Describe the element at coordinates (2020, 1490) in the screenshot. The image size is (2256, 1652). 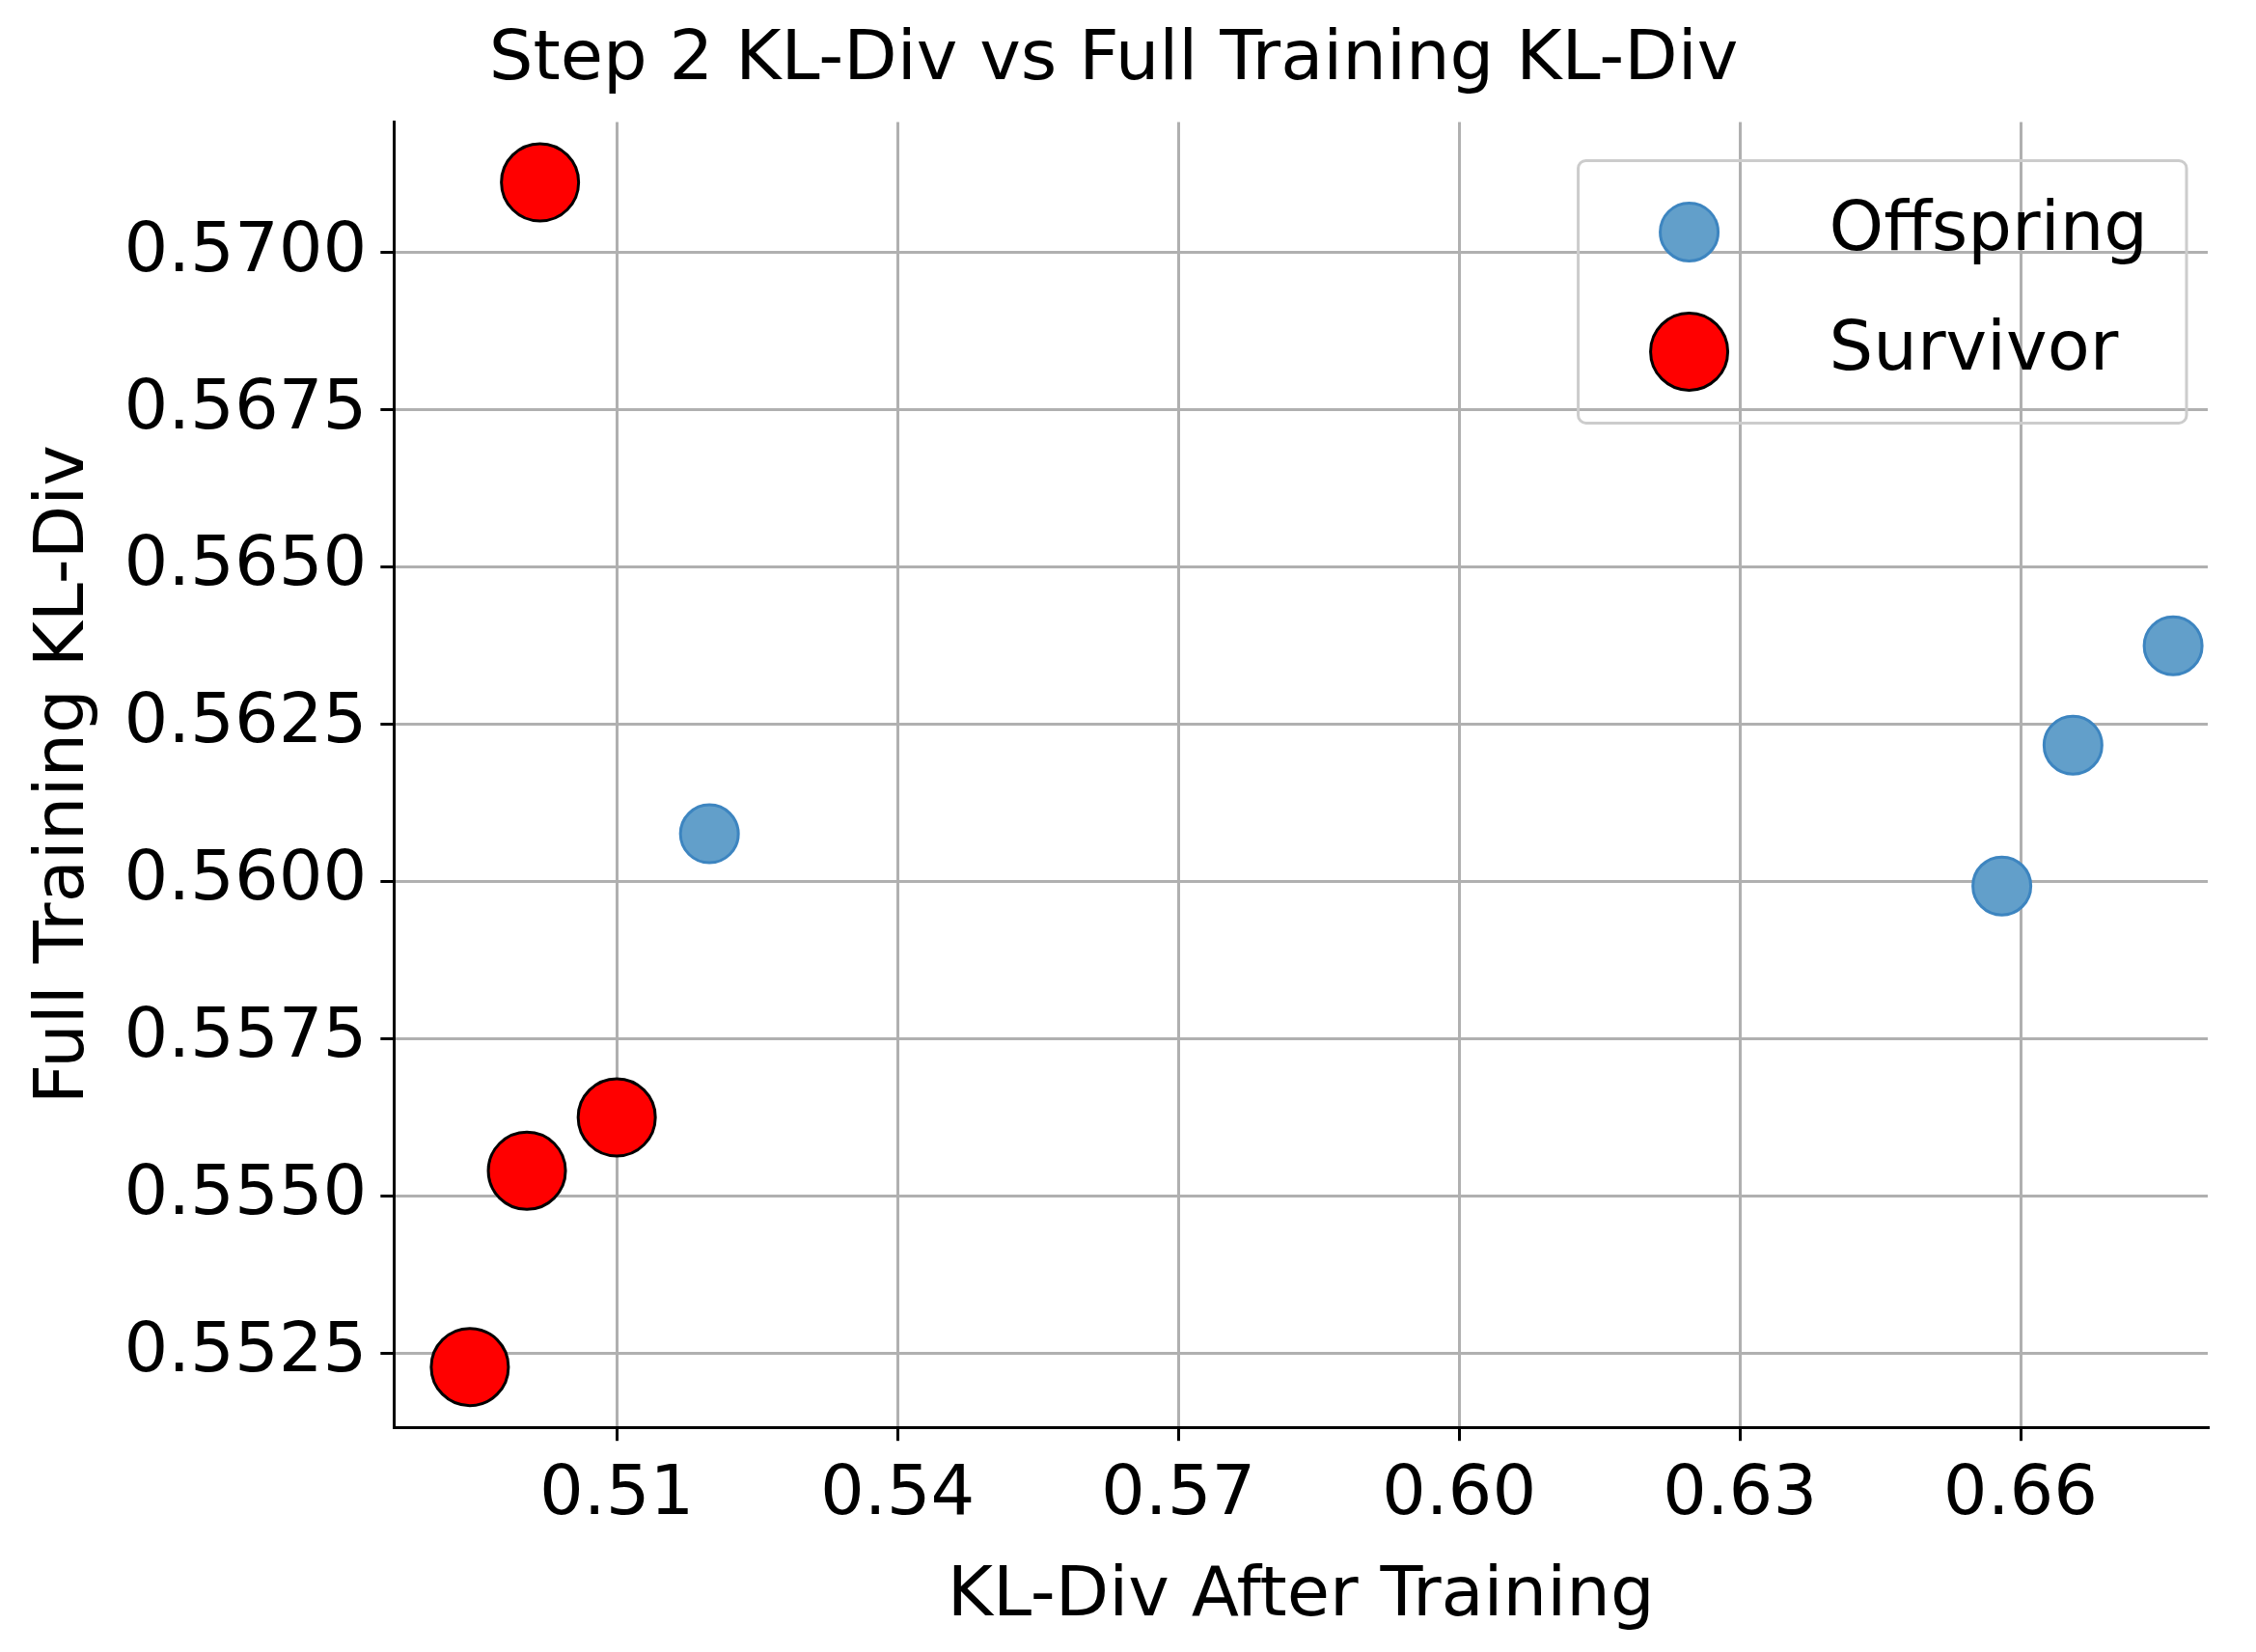
I see `x-tick-label: 0.66` at that location.